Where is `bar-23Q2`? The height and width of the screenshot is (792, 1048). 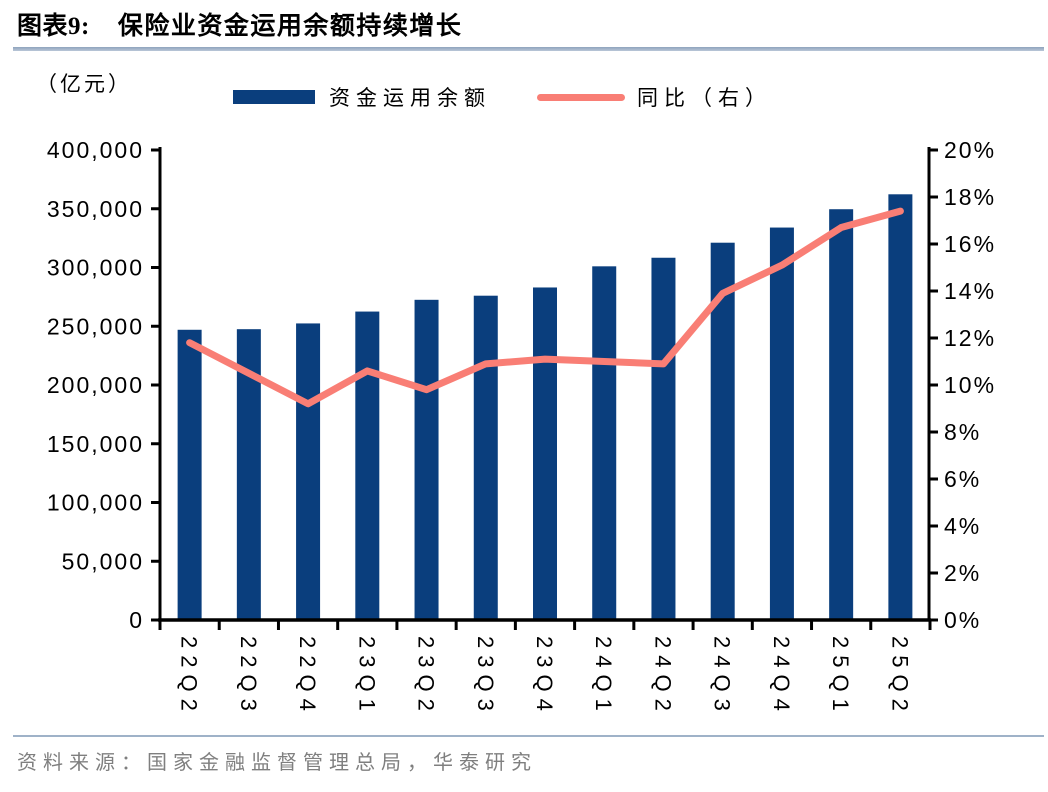
bar-23Q2 is located at coordinates (426, 459).